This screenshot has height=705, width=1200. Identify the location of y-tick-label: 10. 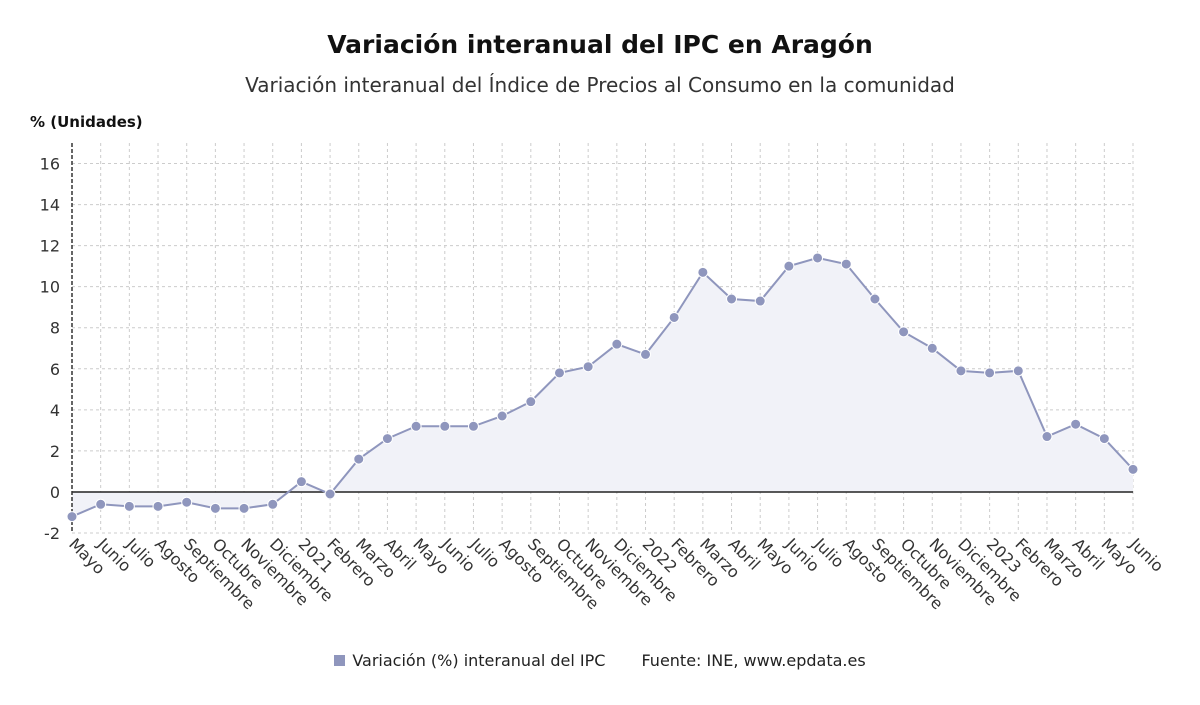
(50, 287).